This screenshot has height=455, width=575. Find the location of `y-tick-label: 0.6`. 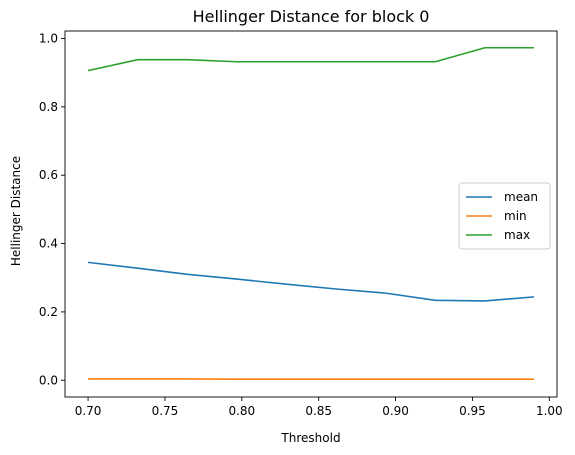

y-tick-label: 0.6 is located at coordinates (48, 175).